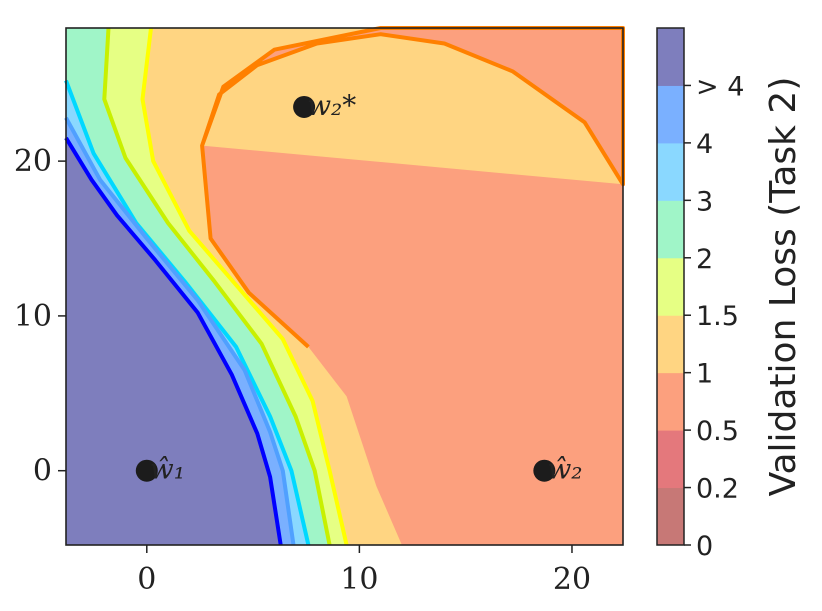 This screenshot has width=822, height=611. Describe the element at coordinates (331, 105) in the screenshot. I see `point-label: w₂*` at that location.